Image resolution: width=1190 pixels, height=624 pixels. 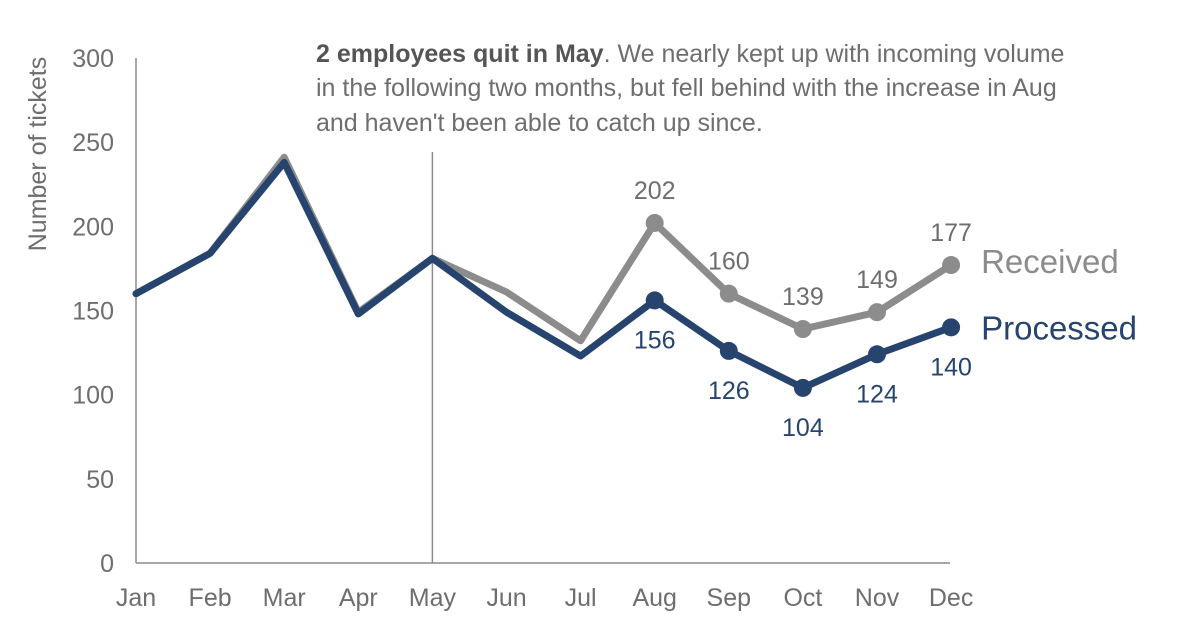 What do you see at coordinates (877, 598) in the screenshot?
I see `x-tick-label: Nov` at bounding box center [877, 598].